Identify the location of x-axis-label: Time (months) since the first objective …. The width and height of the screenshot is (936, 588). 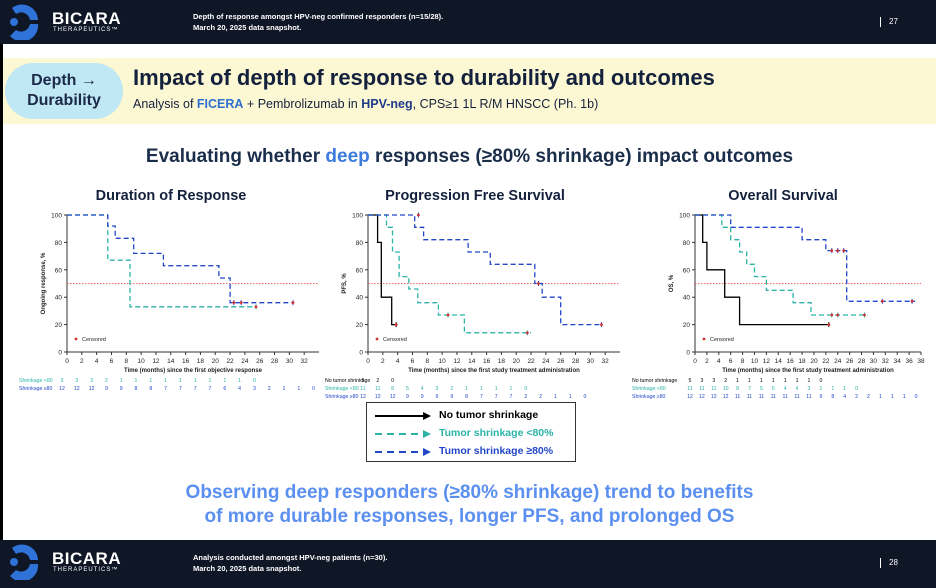
(193, 371).